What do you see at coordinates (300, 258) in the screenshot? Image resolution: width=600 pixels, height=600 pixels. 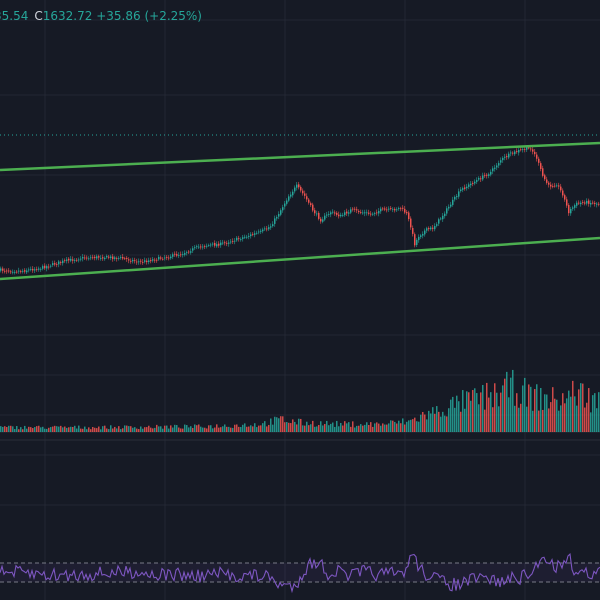 I see `channel-lower-line` at bounding box center [300, 258].